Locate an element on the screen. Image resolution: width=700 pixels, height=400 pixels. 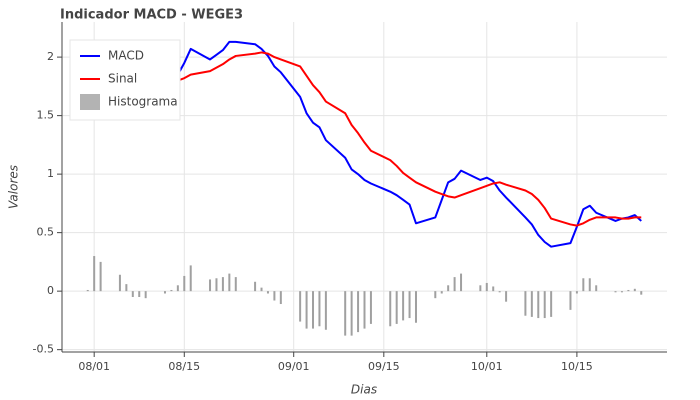
x-tick-label: 08/01 is located at coordinates (94, 366).